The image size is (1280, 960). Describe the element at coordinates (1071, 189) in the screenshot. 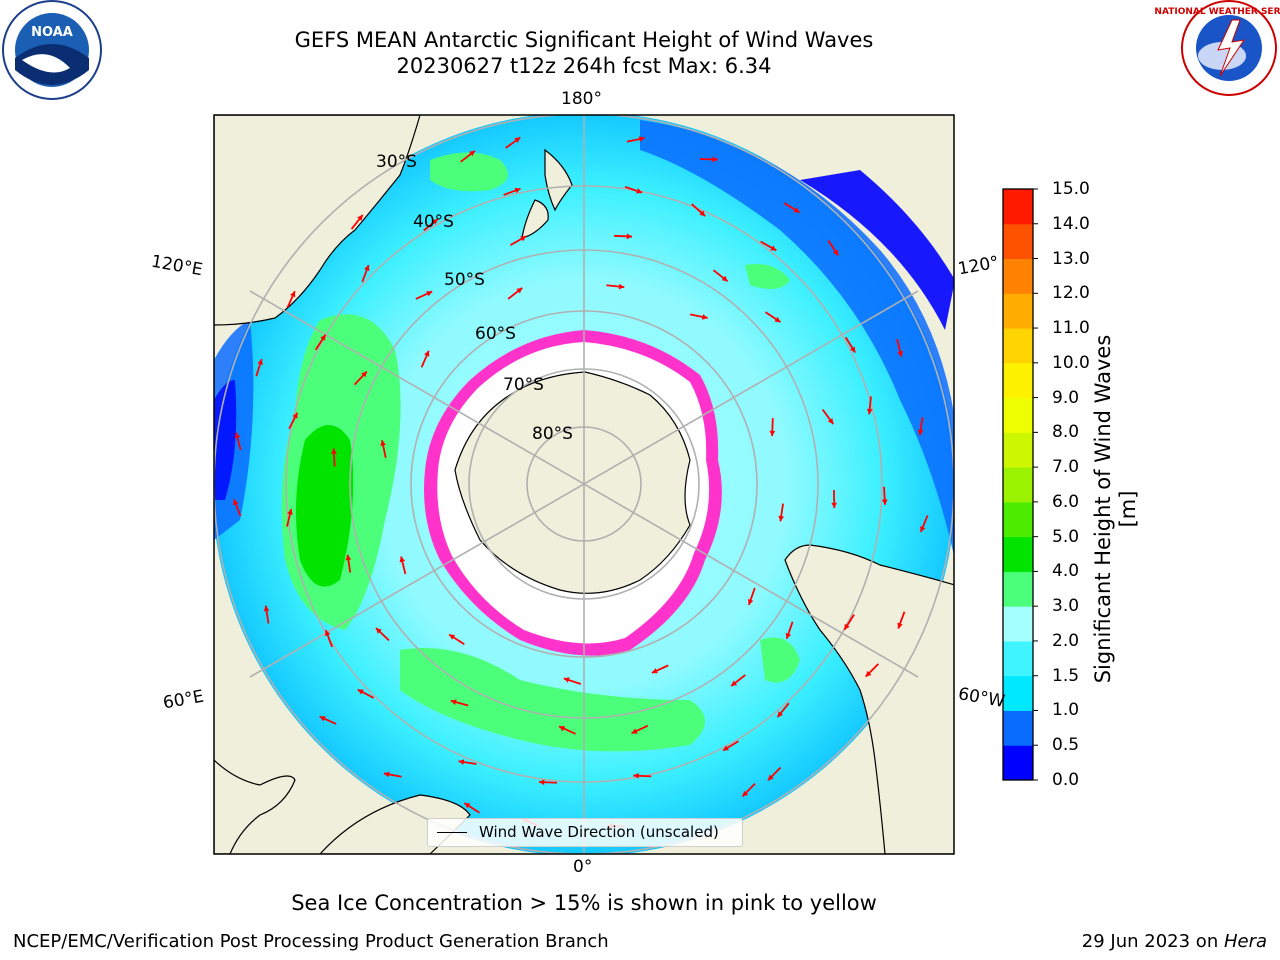

I see `colorbar-tick-label: 15.0` at that location.